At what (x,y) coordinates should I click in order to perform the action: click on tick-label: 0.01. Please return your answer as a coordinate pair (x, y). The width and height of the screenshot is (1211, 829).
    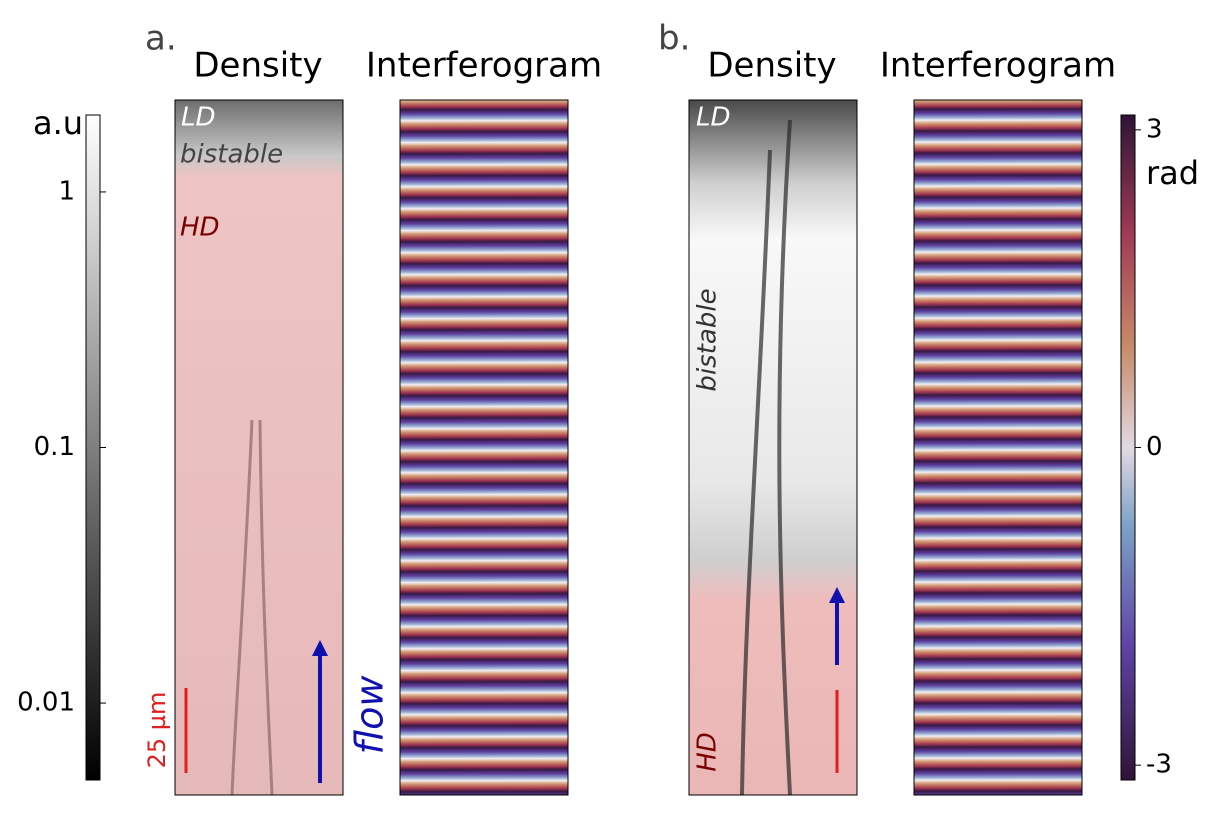
    Looking at the image, I should click on (46, 703).